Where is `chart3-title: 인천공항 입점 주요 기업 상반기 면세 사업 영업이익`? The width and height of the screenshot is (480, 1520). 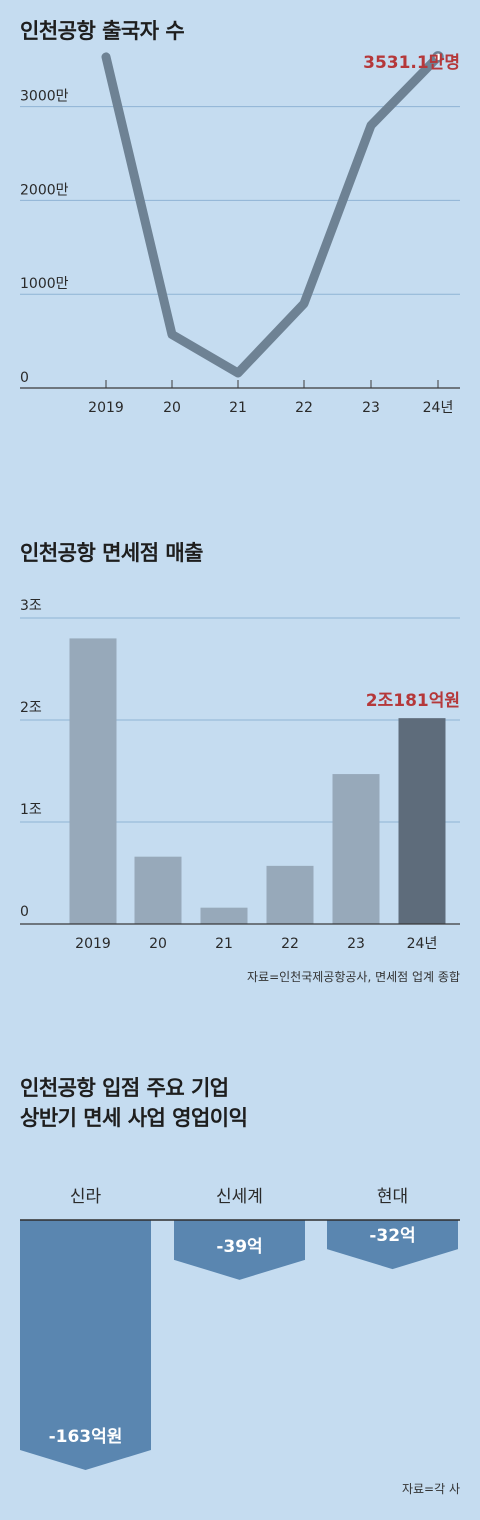
chart3-title: 인천공항 입점 주요 기업 상반기 면세 사업 영업이익 is located at coordinates (134, 1103).